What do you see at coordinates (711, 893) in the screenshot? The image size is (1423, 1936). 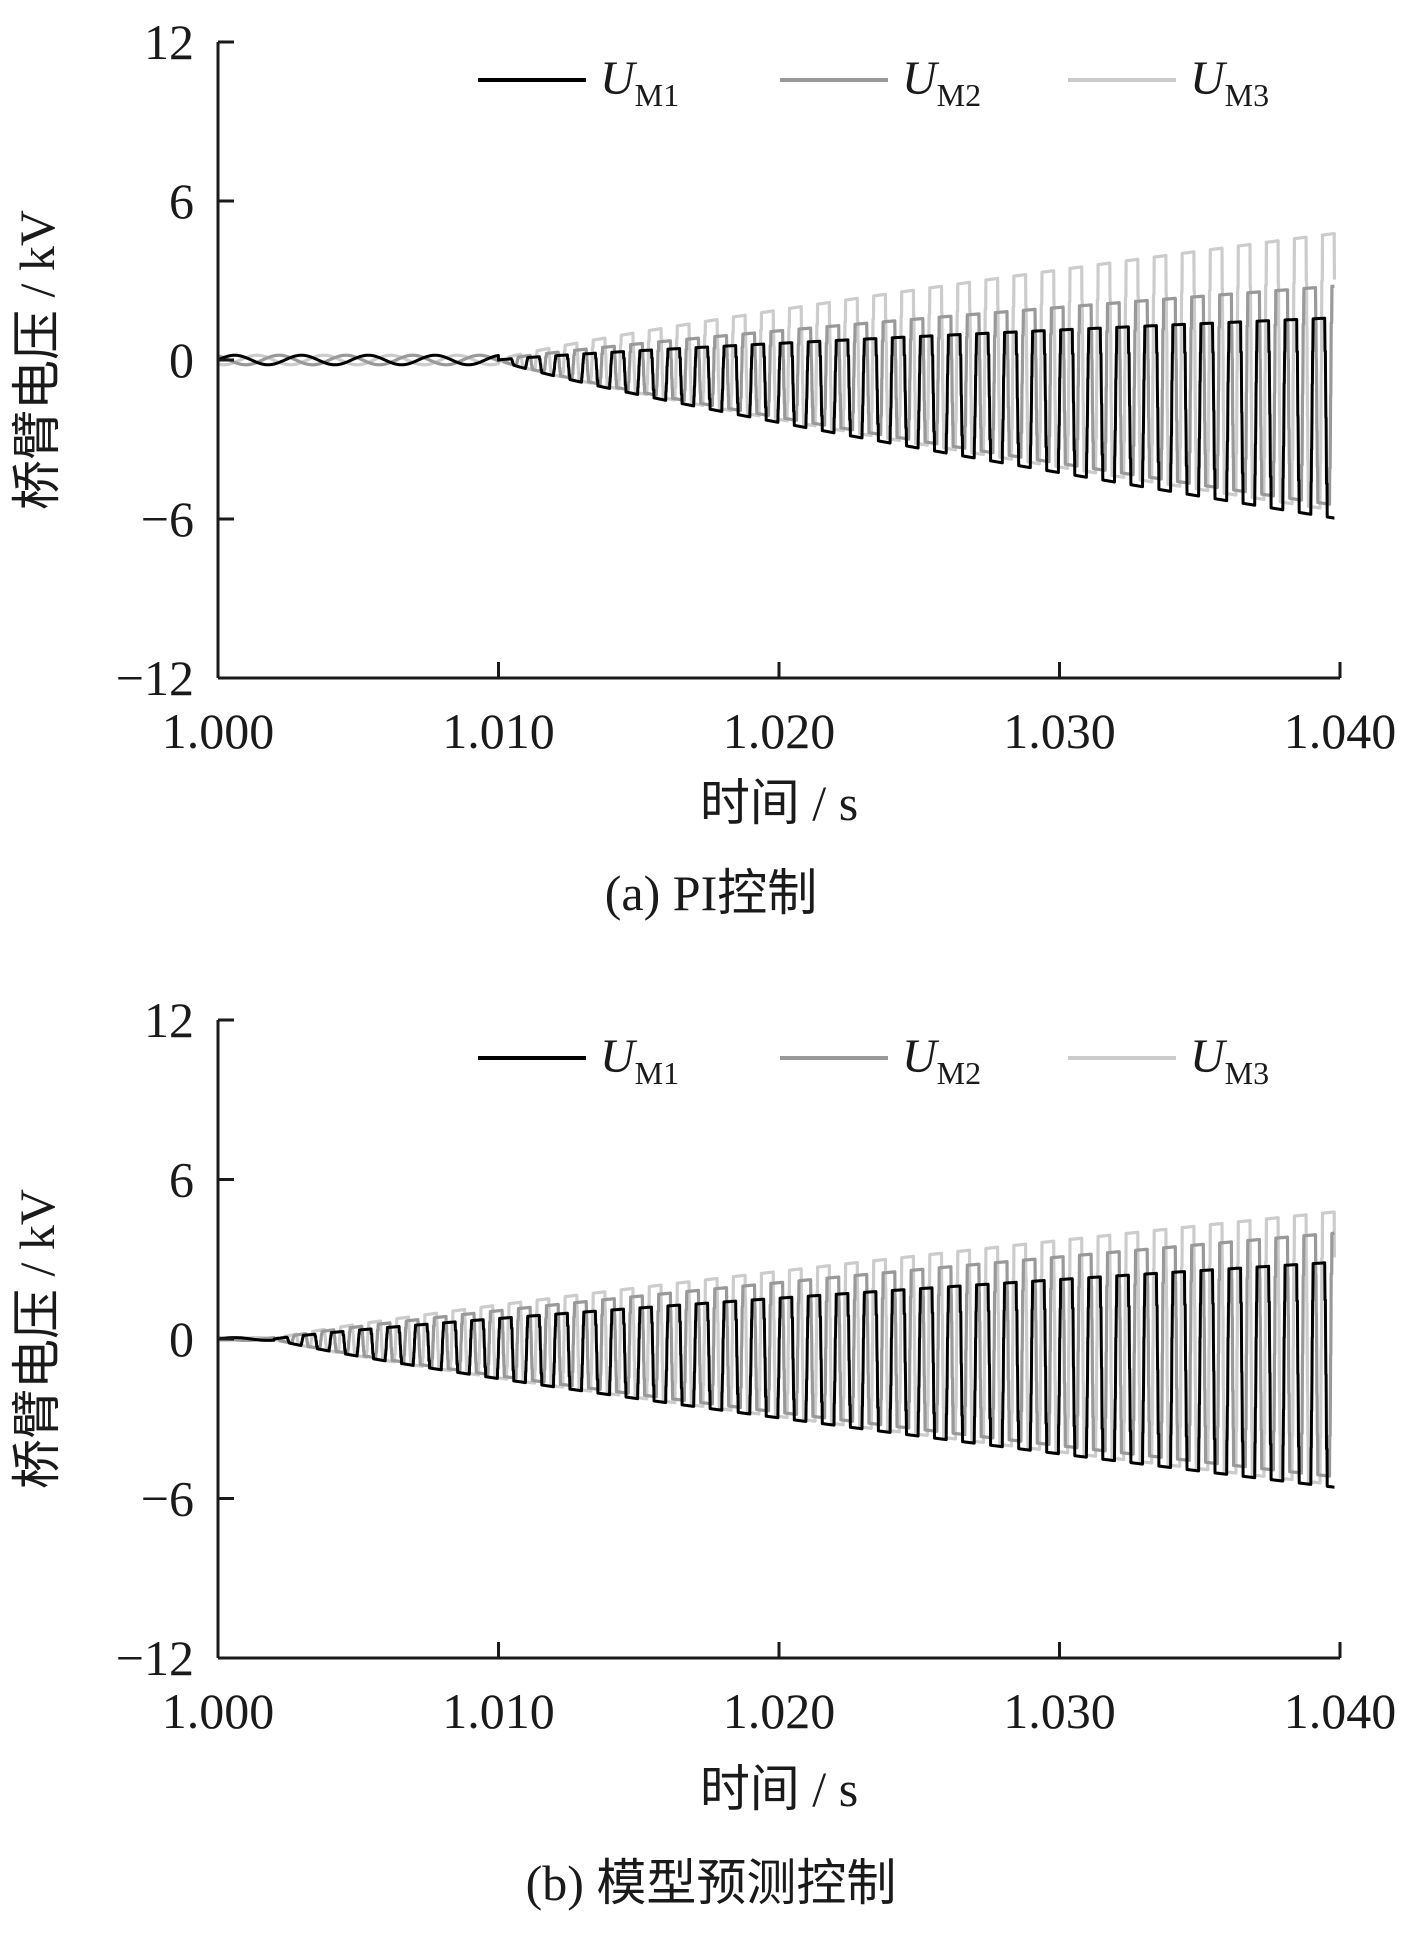 I see `panel-caption: (a) PI控制` at bounding box center [711, 893].